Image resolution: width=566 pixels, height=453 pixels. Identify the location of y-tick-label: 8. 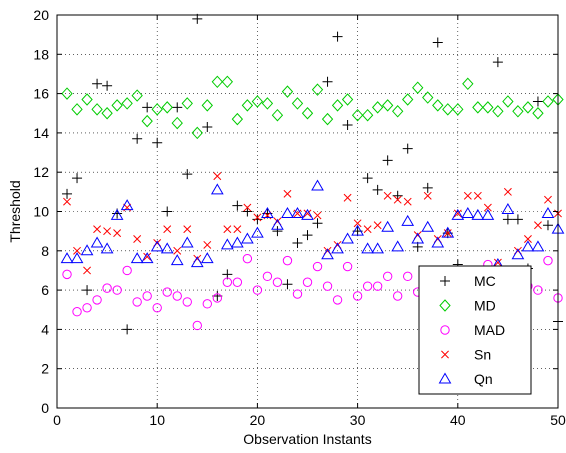
(45, 251).